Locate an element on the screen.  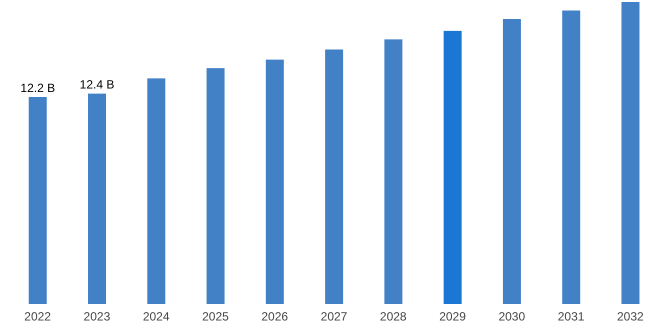
x-tick-label: 2026 is located at coordinates (274, 317).